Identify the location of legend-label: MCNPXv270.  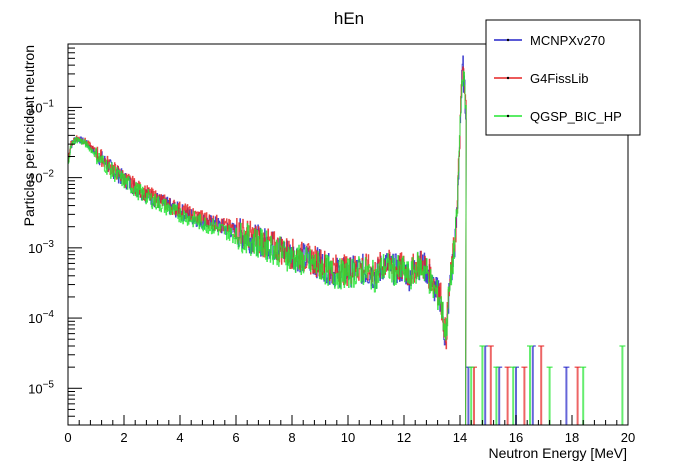
(567, 40).